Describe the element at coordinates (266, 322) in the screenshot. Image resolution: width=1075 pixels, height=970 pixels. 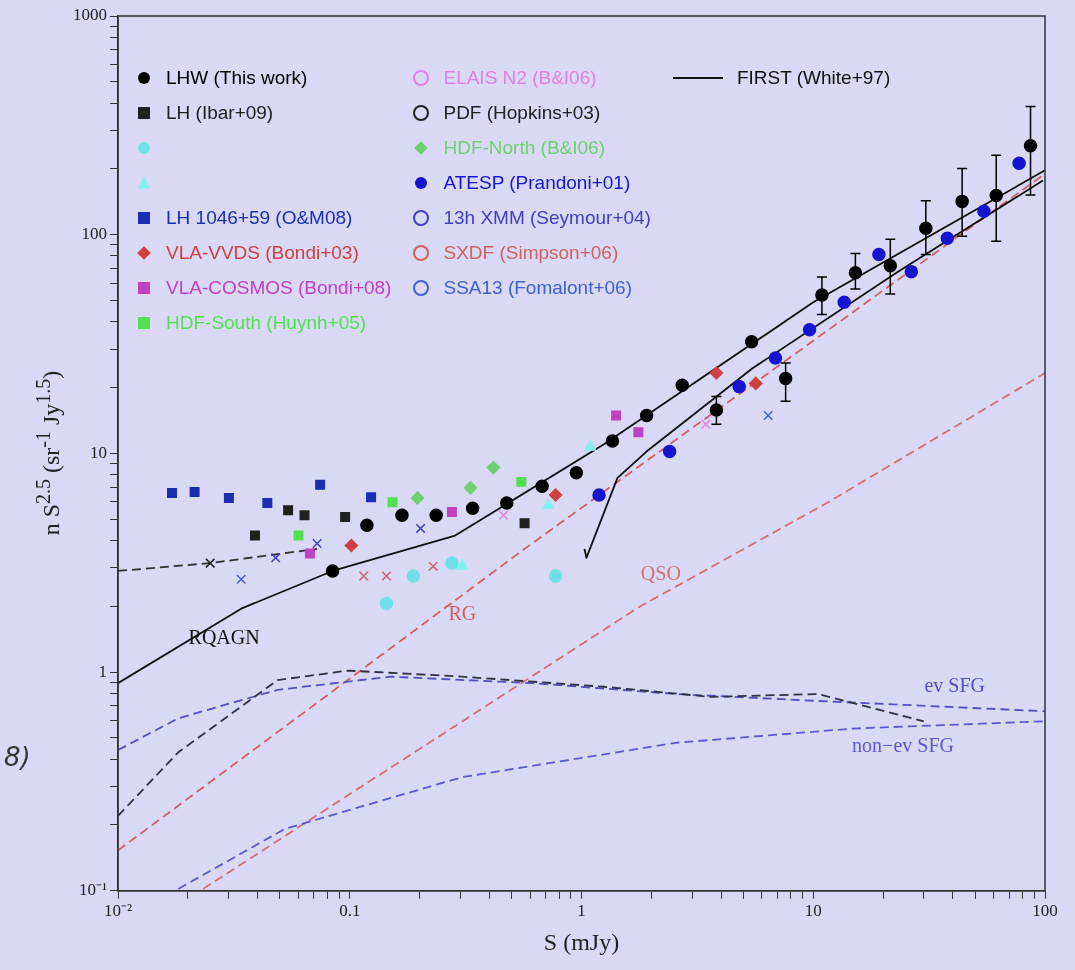
I see `legend-label: HDF-South (Huynh+05)` at that location.